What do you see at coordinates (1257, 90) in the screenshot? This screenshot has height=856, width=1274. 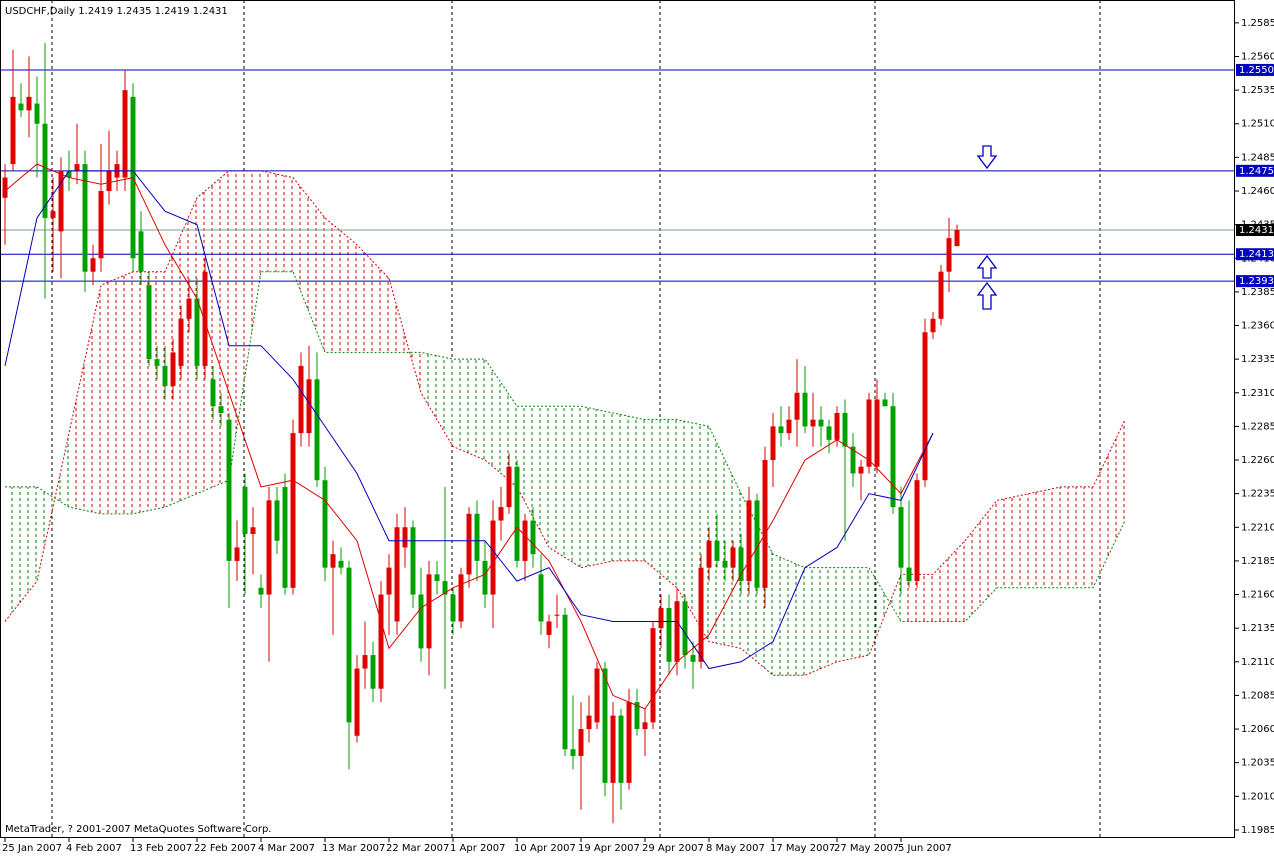 I see `y-tick-label: 1.2535` at bounding box center [1257, 90].